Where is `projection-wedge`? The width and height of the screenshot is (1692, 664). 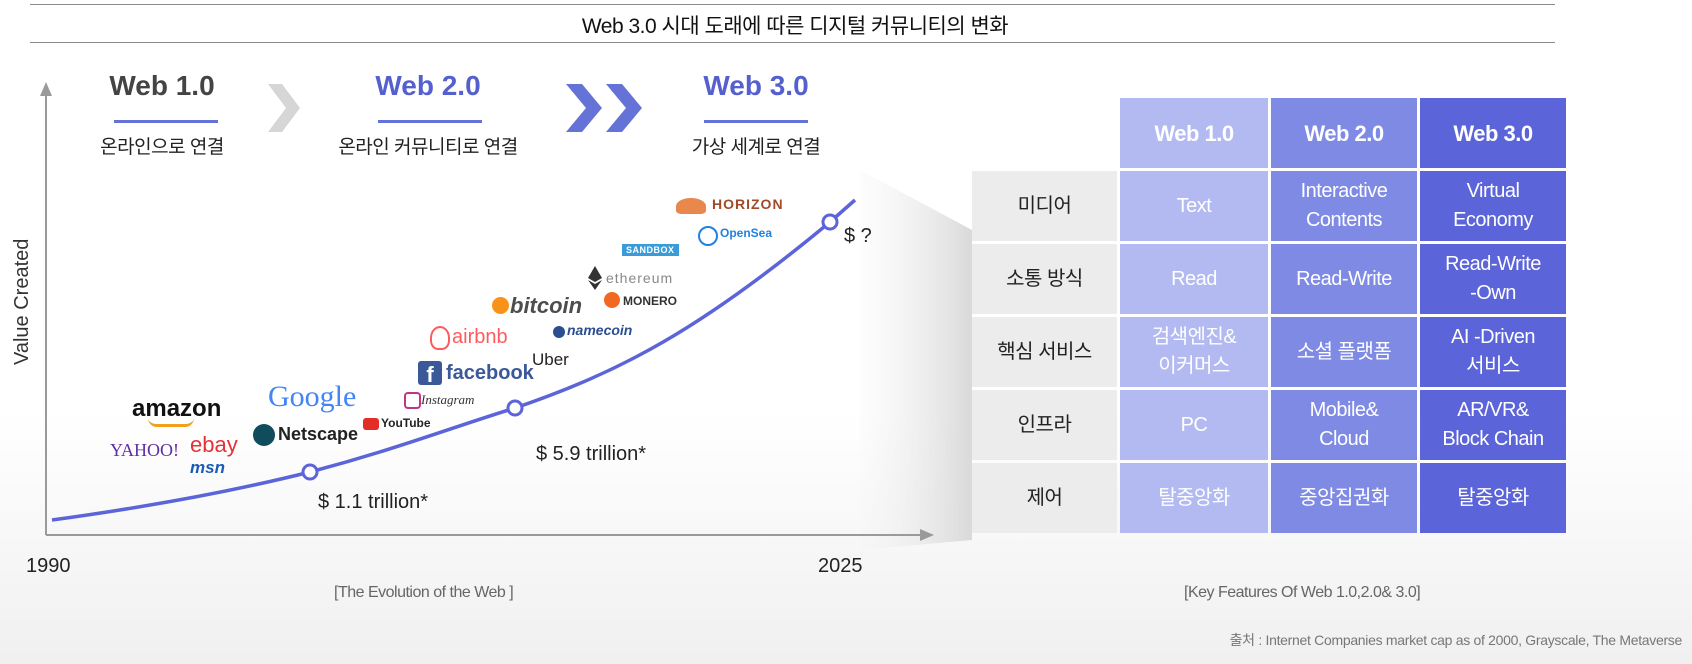 projection-wedge is located at coordinates (916, 360).